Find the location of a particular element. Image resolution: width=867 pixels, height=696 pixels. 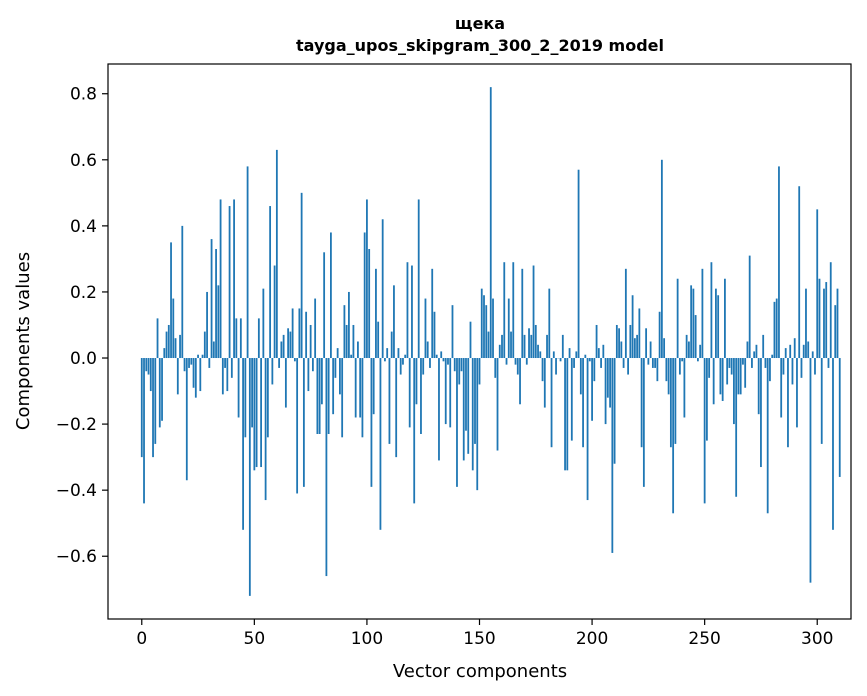

y-tick-label: −0.6 is located at coordinates (76, 557).